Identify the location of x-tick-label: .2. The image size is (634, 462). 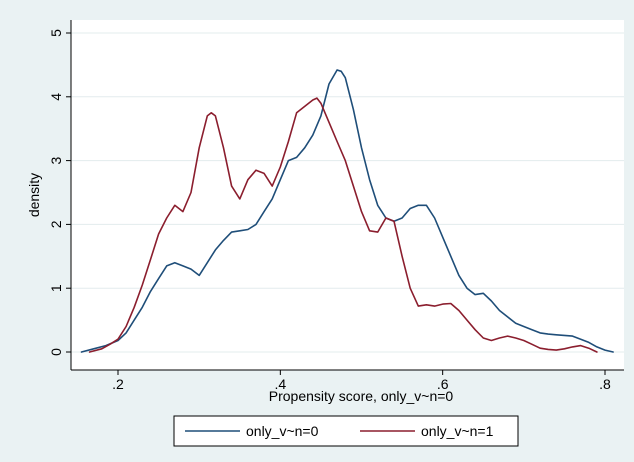
(118, 384).